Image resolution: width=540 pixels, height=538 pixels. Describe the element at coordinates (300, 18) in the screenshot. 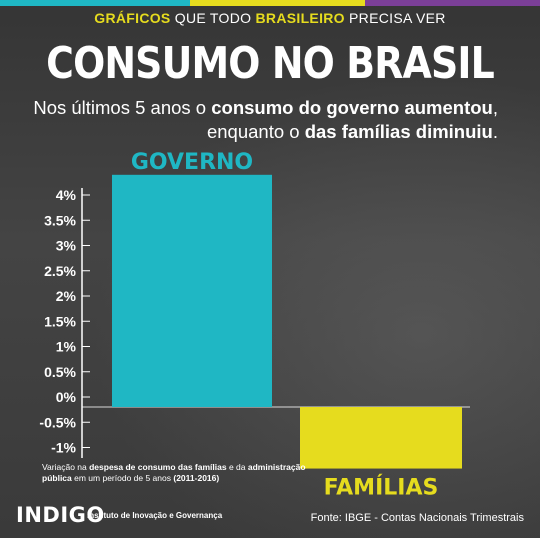

I see `header-part-3: BRASILEIRO` at that location.